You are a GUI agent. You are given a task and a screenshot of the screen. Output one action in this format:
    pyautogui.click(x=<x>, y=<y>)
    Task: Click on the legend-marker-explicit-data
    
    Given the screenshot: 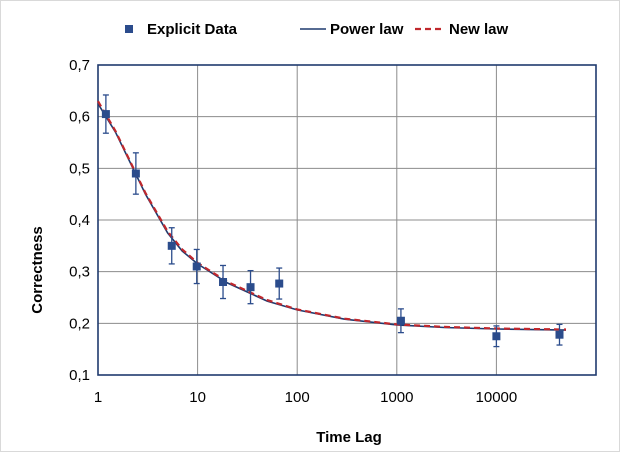 What is the action you would take?
    pyautogui.click(x=129, y=29)
    